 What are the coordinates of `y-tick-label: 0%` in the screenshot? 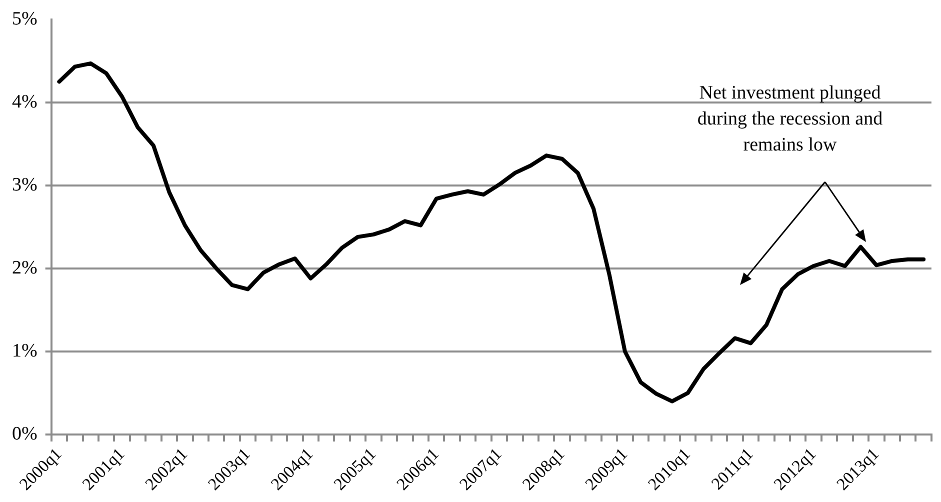 It's located at (25, 433).